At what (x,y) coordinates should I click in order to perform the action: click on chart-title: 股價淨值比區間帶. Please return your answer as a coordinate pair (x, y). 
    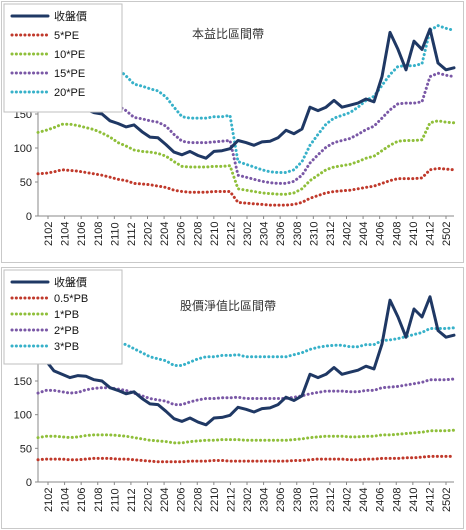
    Looking at the image, I should click on (228, 305).